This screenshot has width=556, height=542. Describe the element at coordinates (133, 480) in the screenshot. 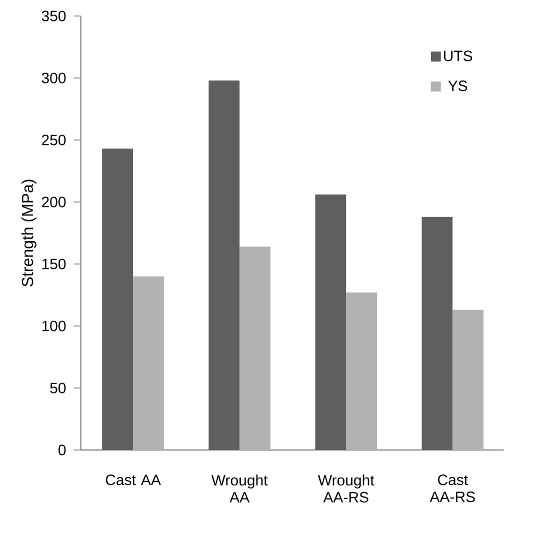

I see `x-tick-label: Cast AA` at that location.